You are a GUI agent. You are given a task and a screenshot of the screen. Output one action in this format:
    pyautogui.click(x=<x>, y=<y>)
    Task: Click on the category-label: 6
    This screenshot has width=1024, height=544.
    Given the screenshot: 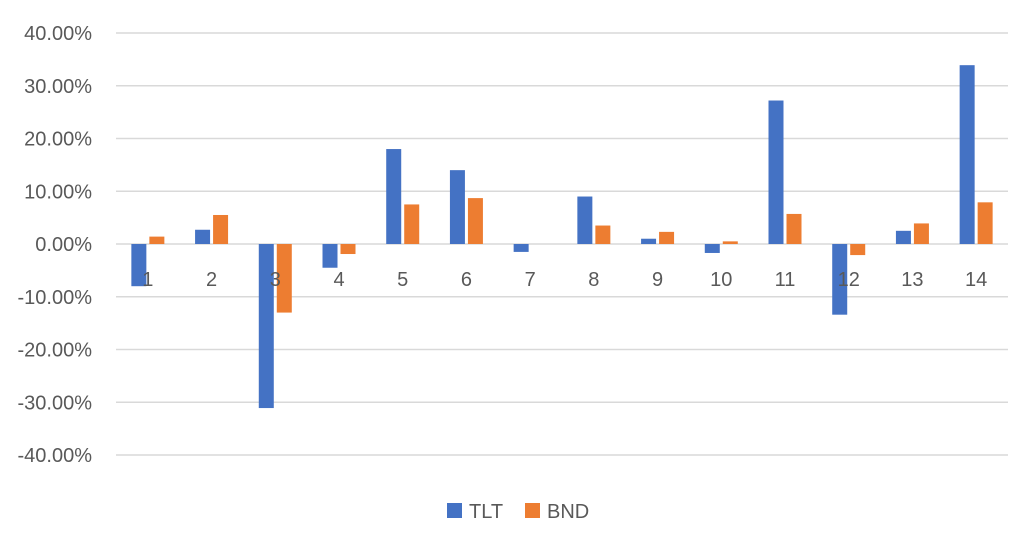 What is the action you would take?
    pyautogui.click(x=466, y=280)
    